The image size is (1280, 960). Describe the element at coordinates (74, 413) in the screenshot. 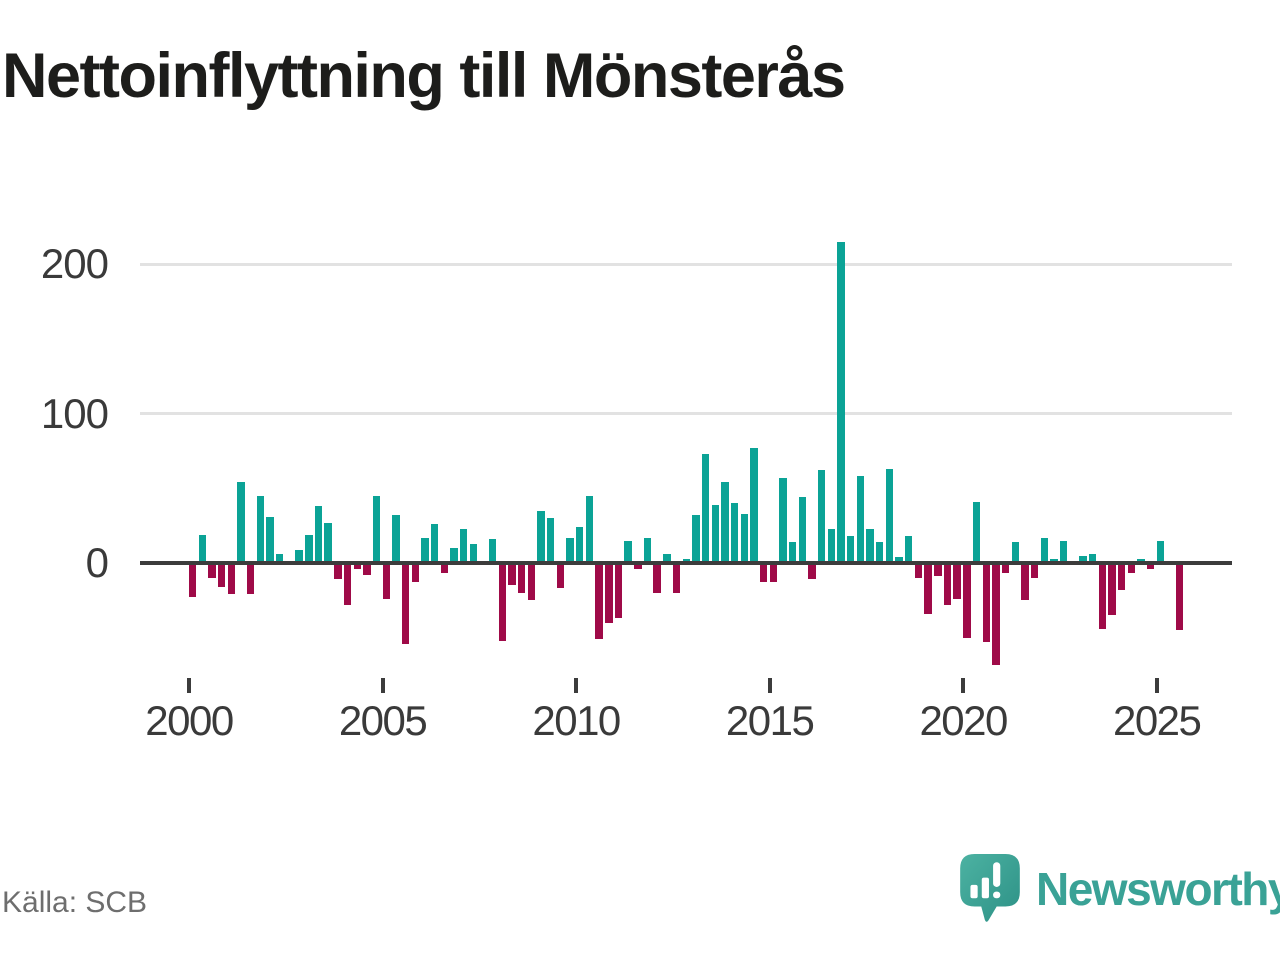

I see `y-tick-label-100: 100` at that location.